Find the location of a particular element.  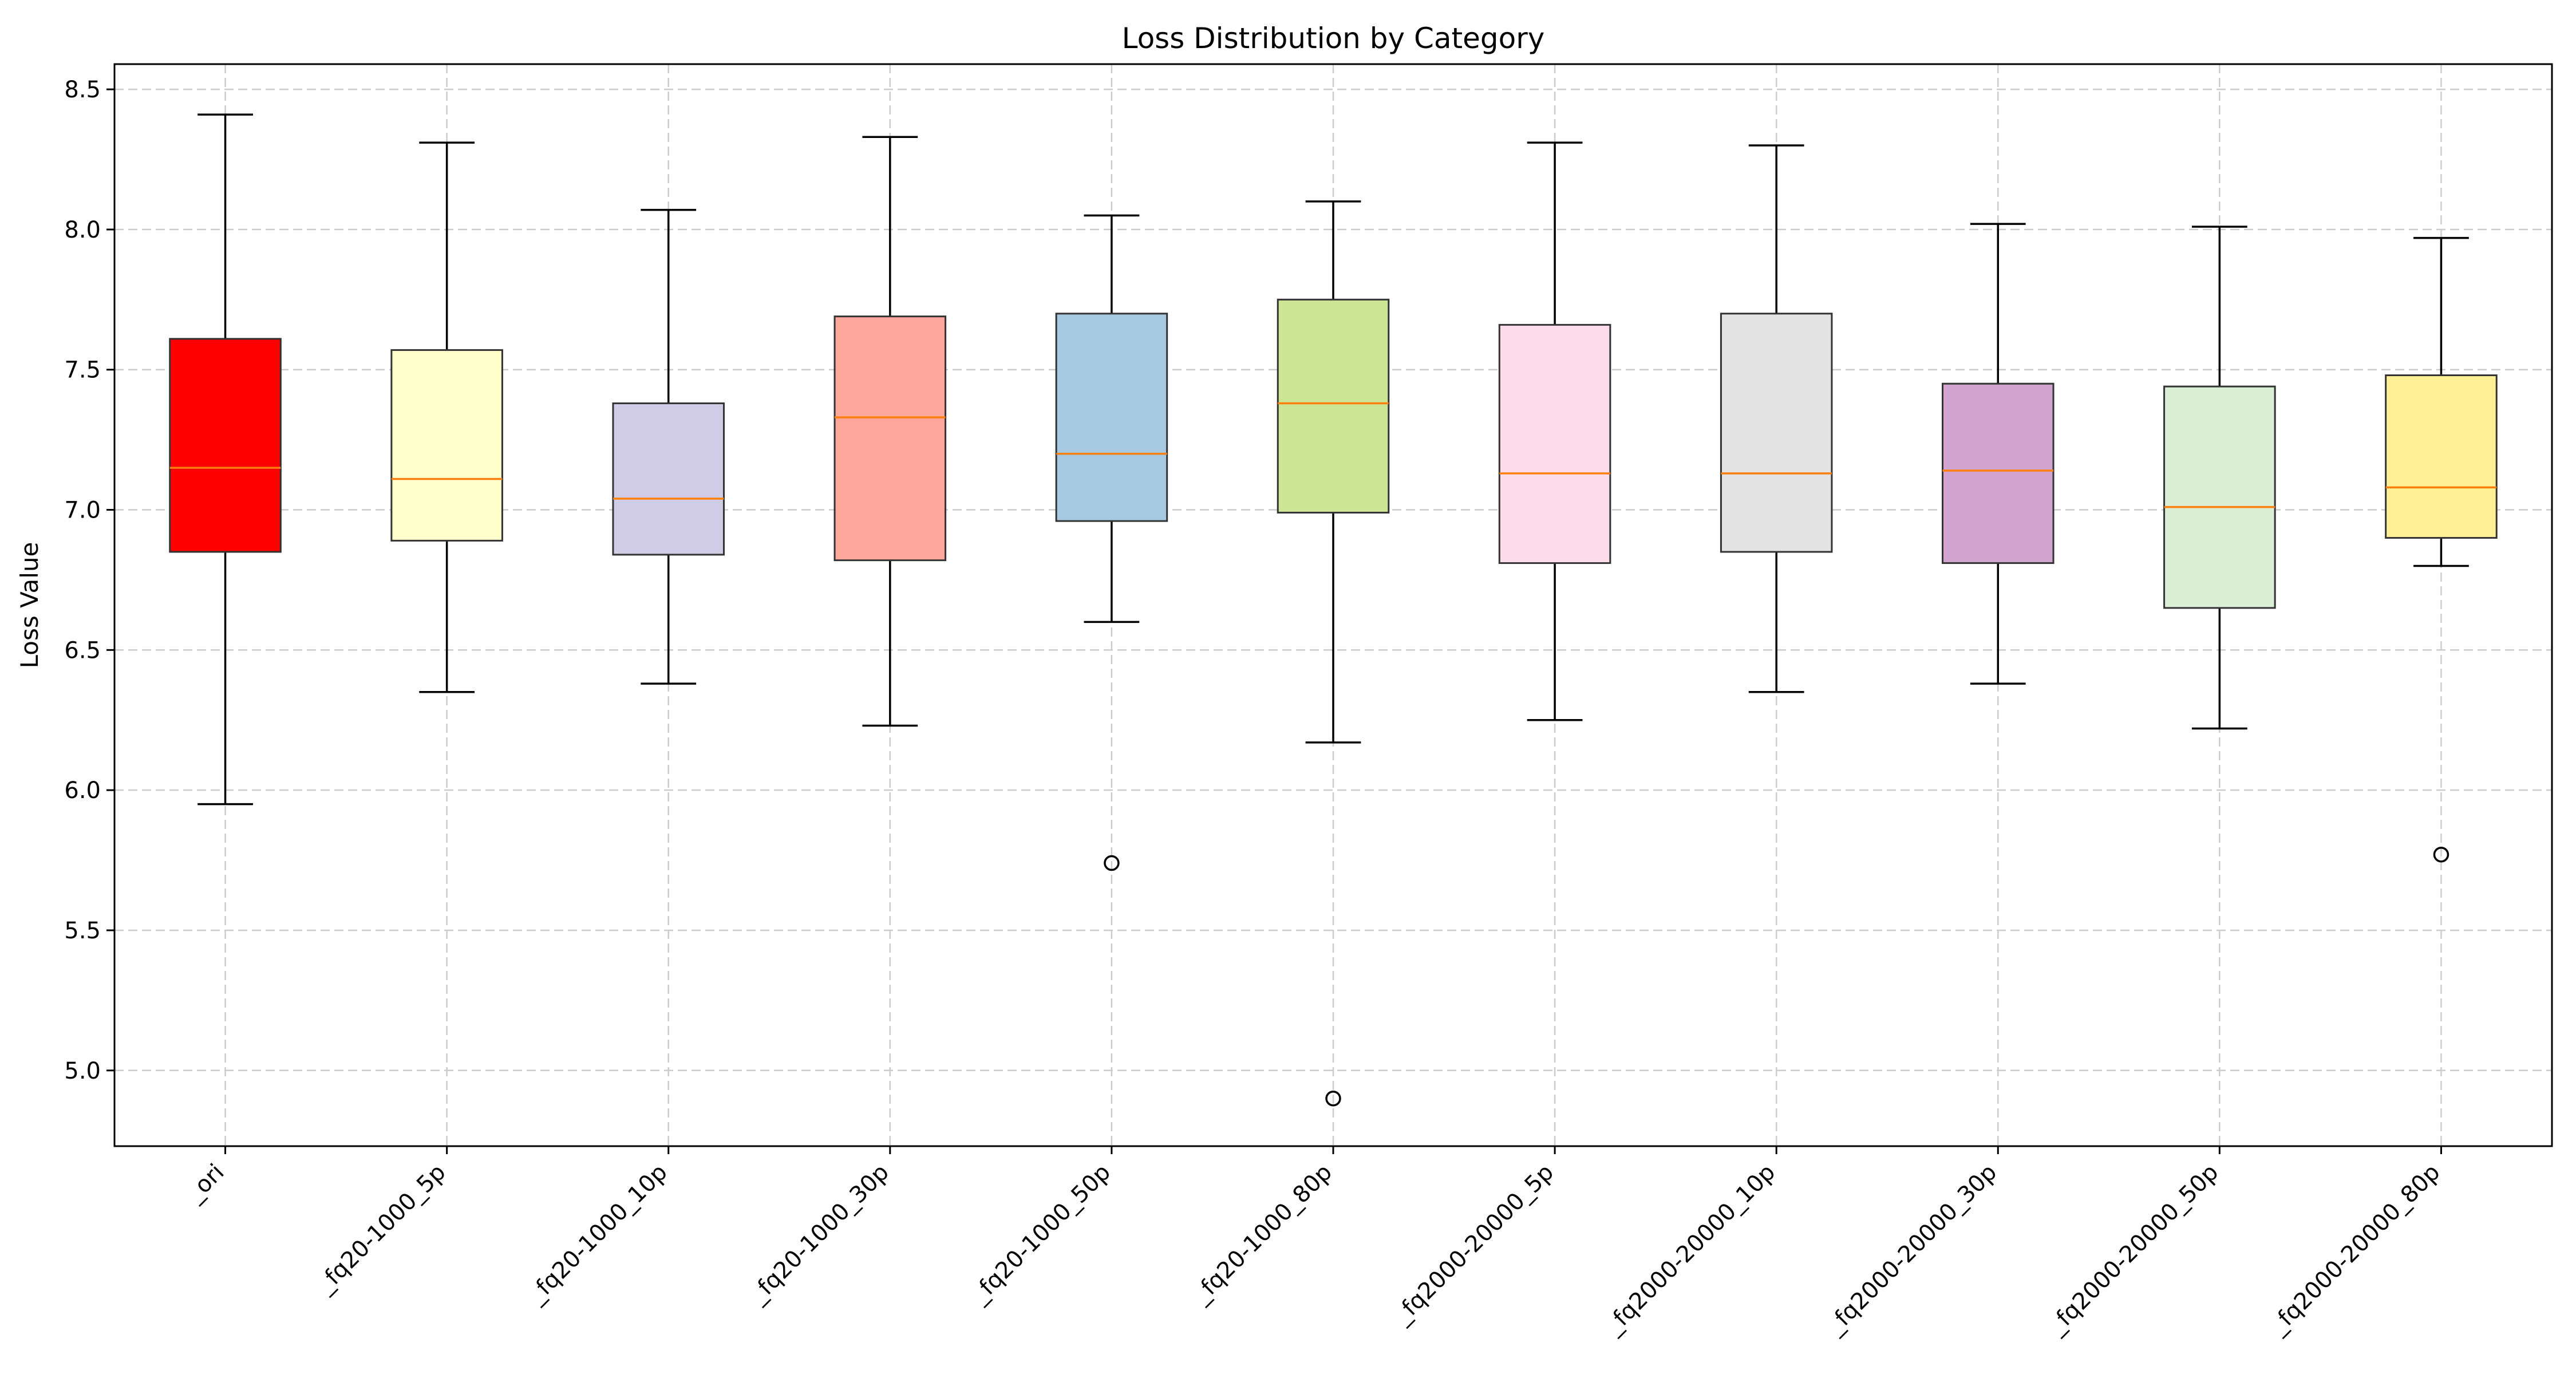

y-tick-label: 5.5 is located at coordinates (82, 931).